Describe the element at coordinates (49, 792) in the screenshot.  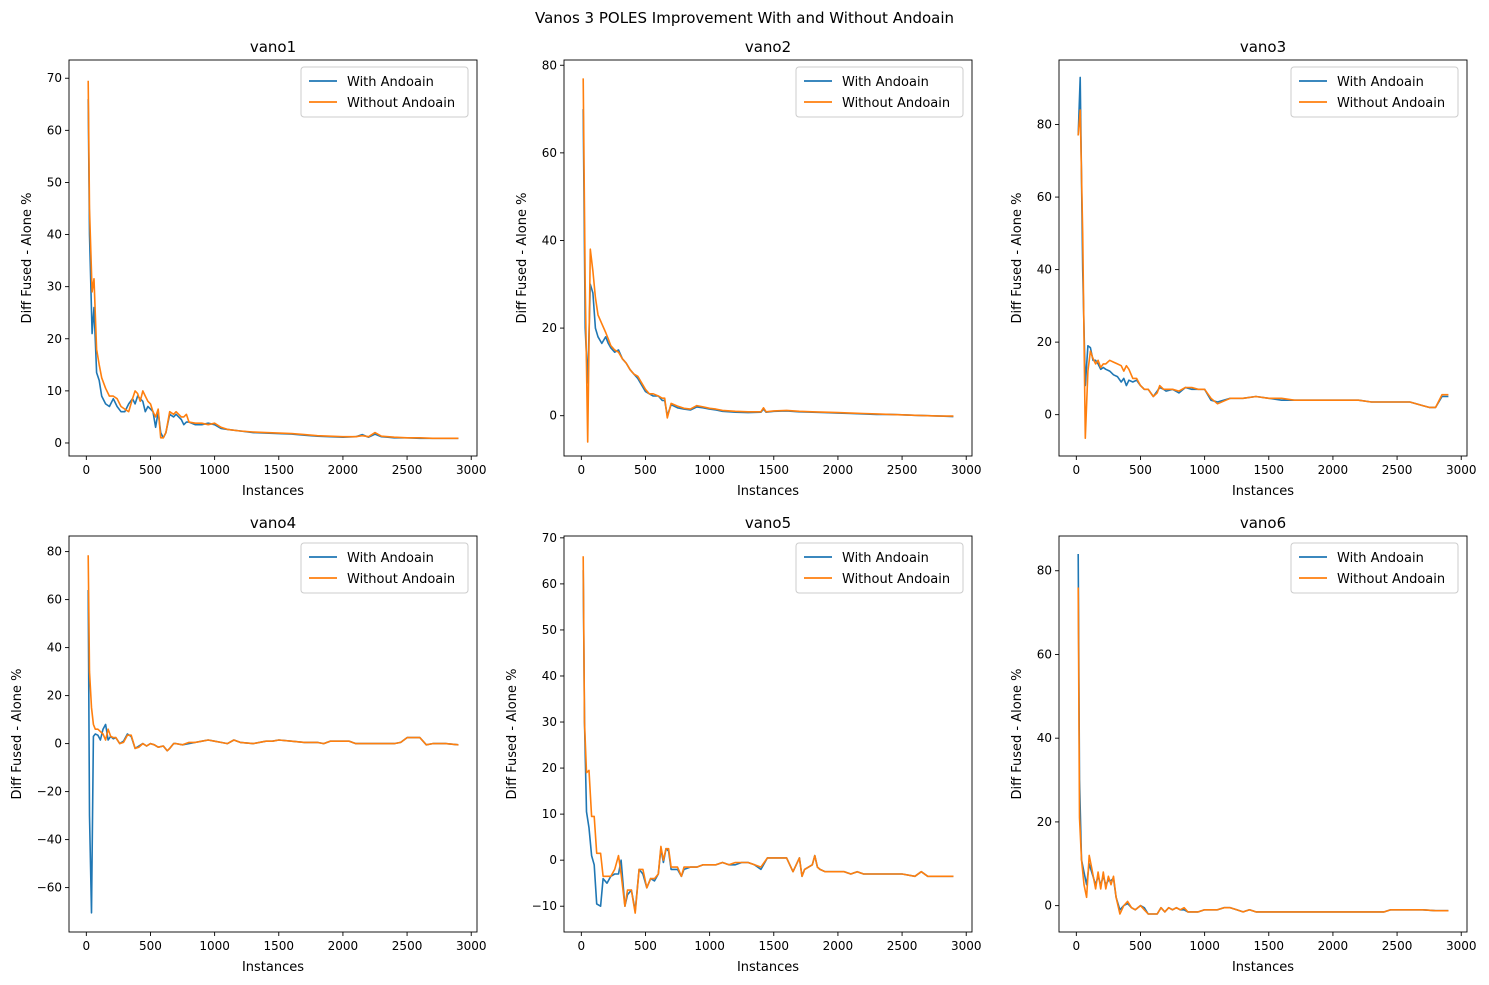
I see `y-tick-label: −20` at that location.